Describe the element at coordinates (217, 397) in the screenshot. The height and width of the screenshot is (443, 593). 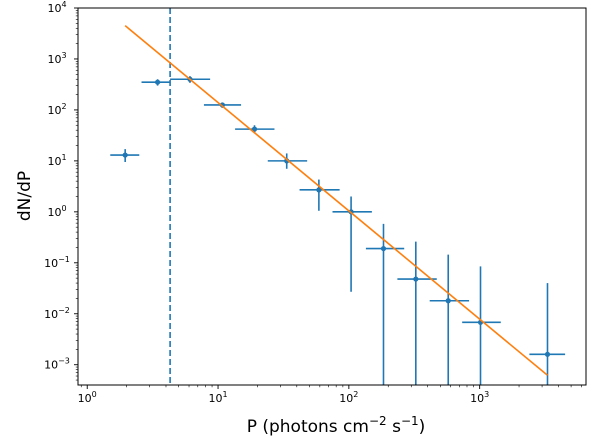
I see `x-tick-label: 10¹` at that location.